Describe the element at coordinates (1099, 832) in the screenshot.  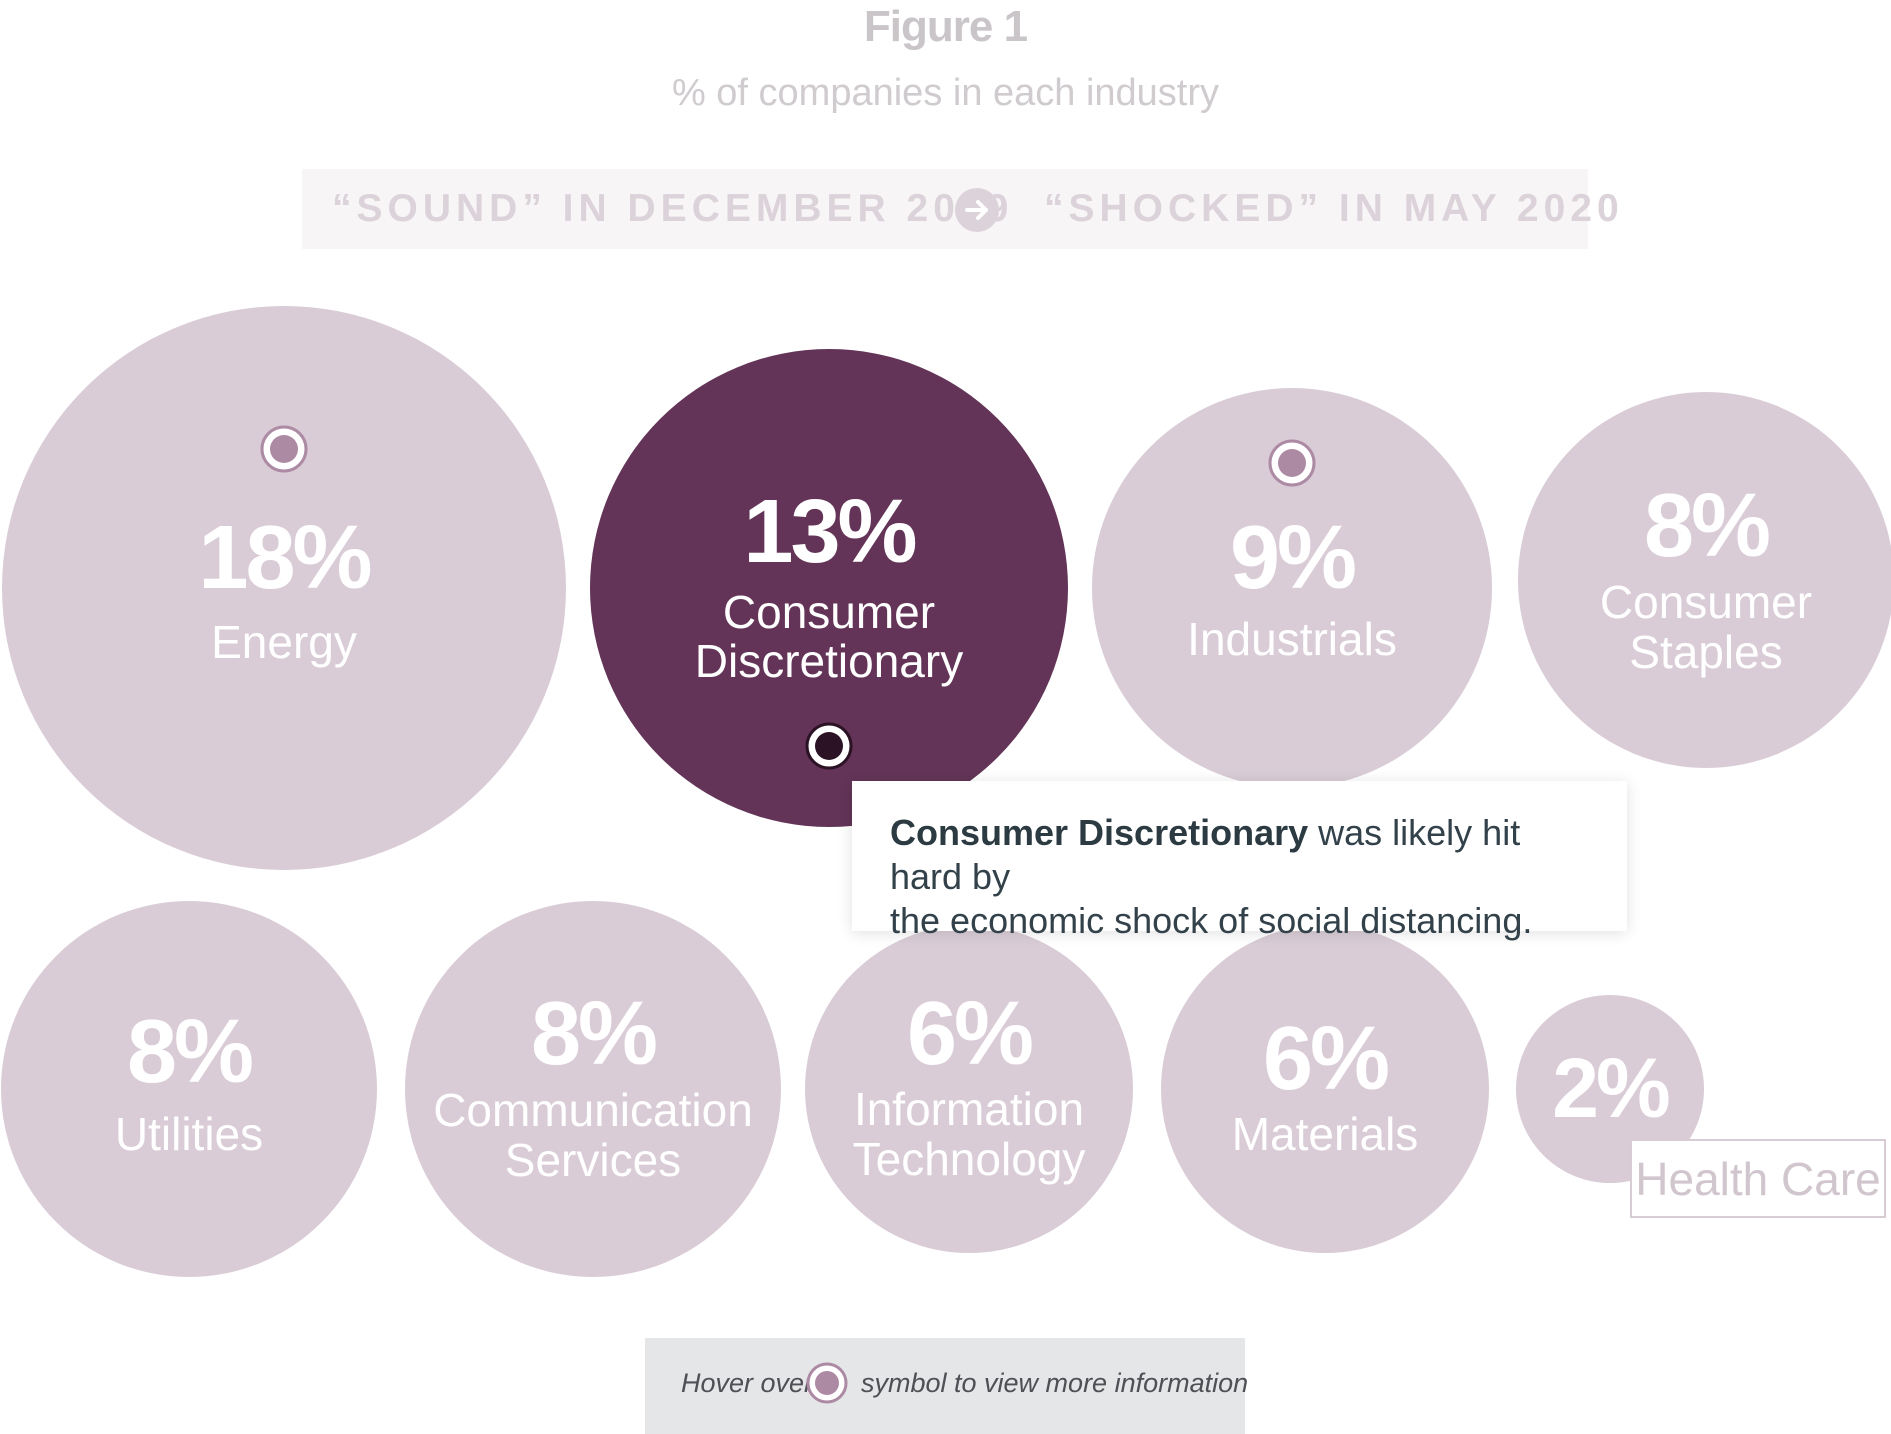
I see `tooltip-title: Consumer Discretionary` at that location.